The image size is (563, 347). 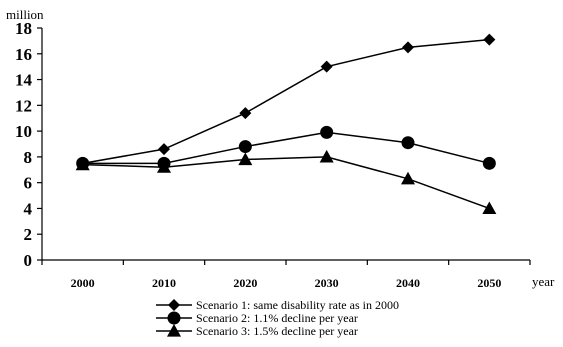 I want to click on y-tick-label: 18, so click(x=23, y=28).